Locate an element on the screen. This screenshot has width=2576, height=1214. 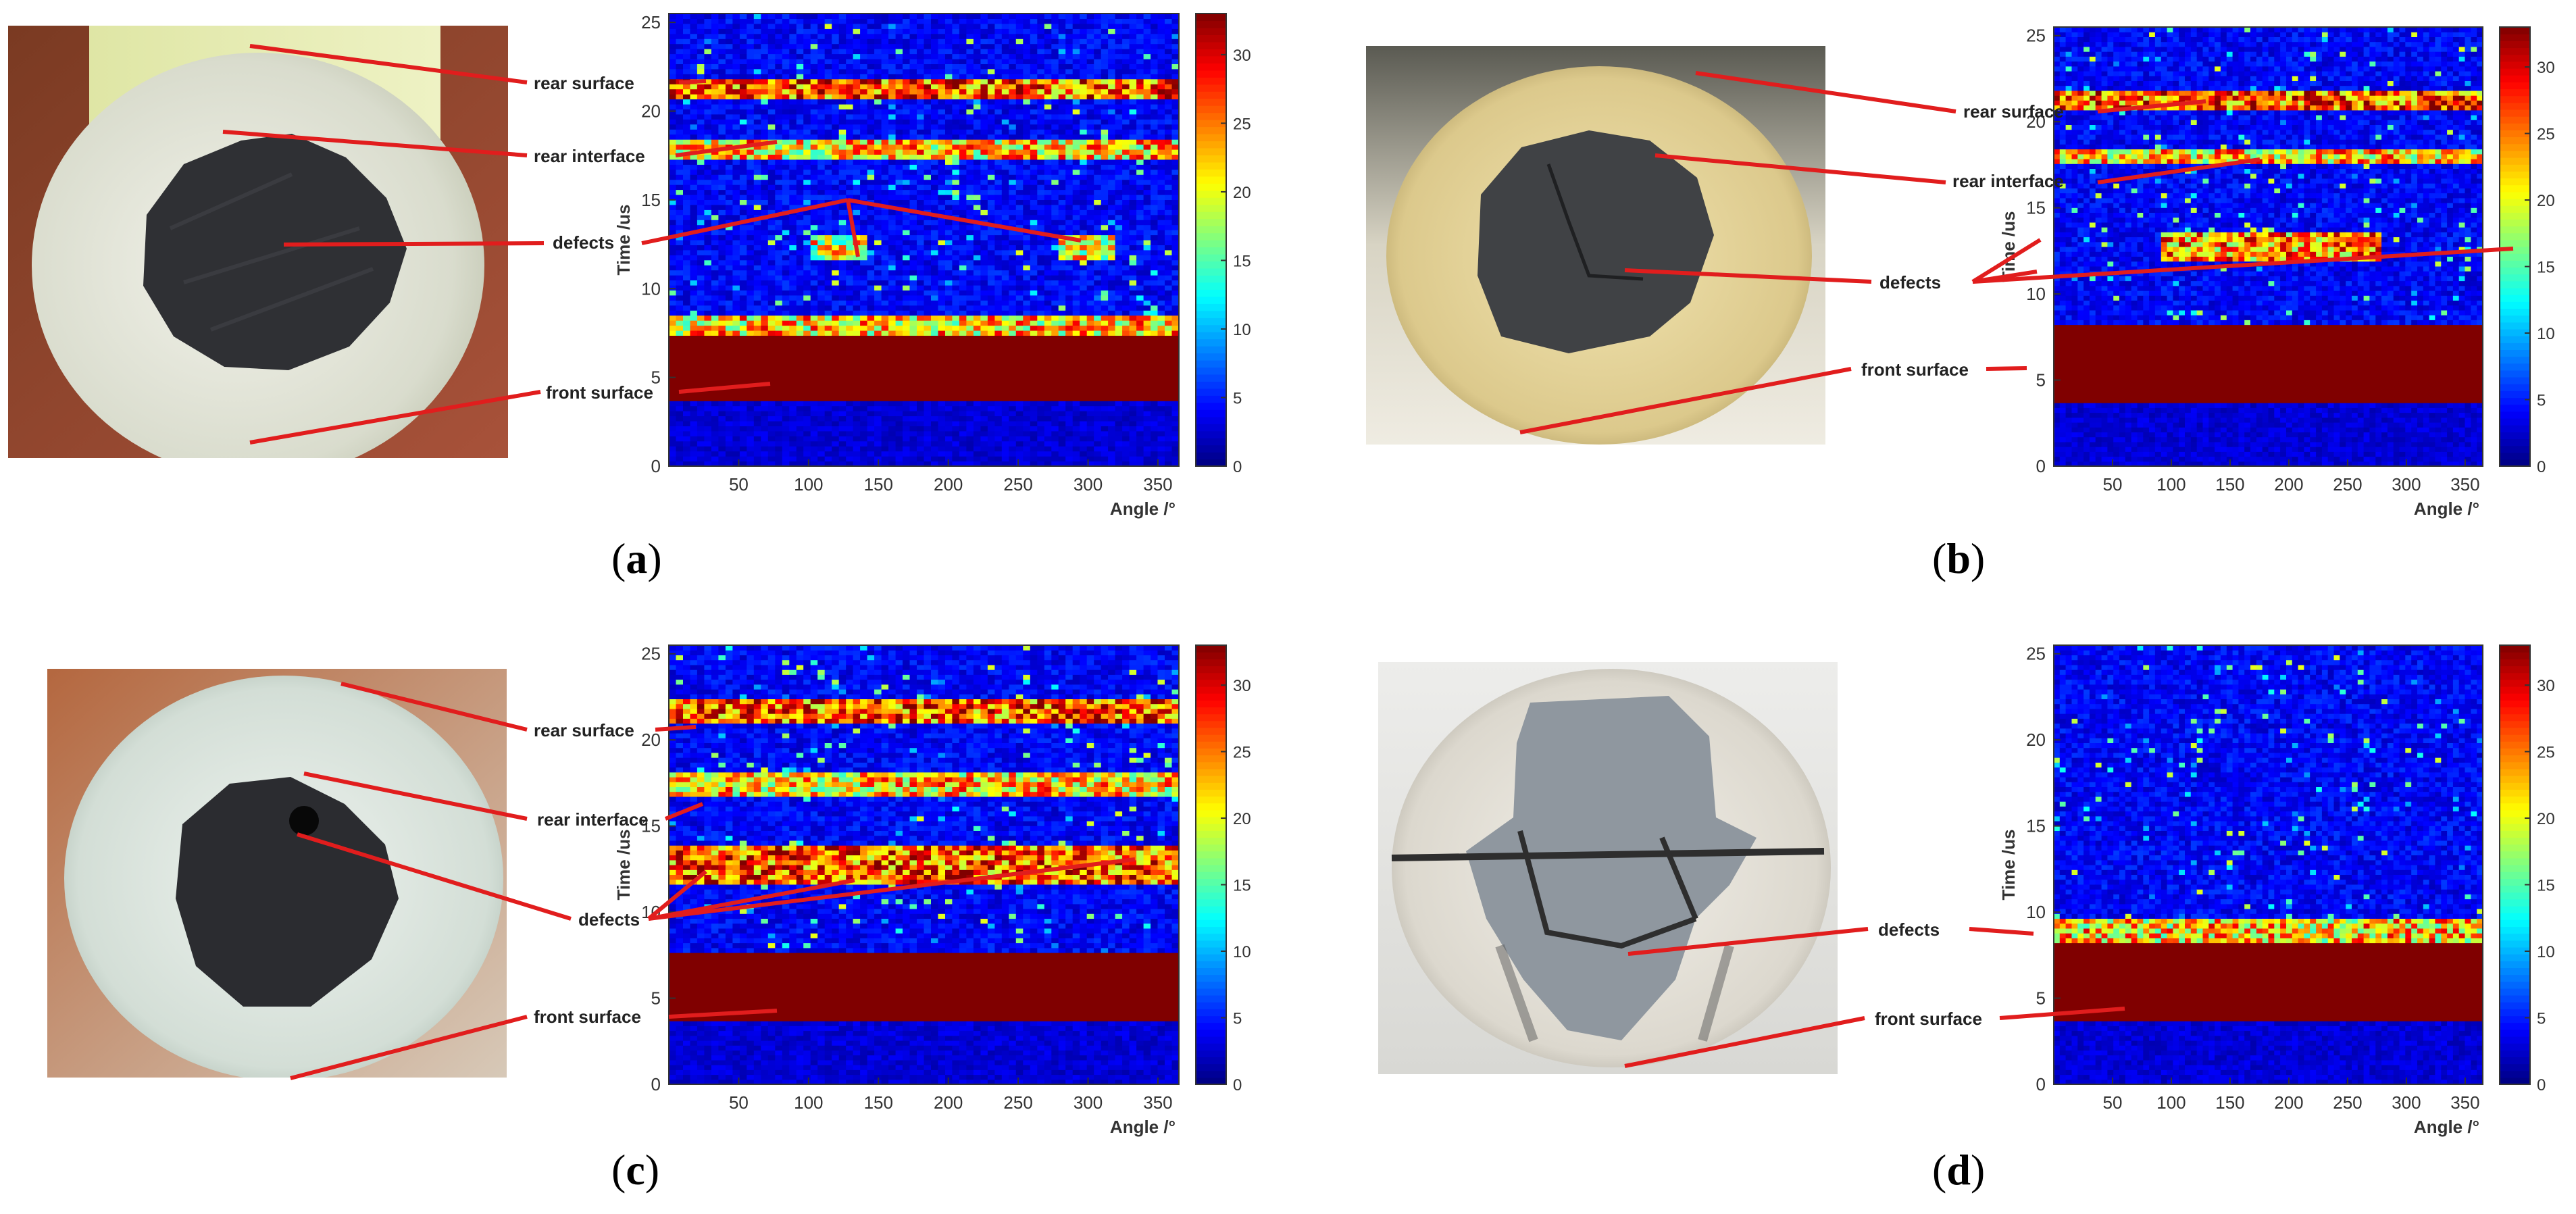
label-rear-interface-c: rear interface is located at coordinates (593, 819).